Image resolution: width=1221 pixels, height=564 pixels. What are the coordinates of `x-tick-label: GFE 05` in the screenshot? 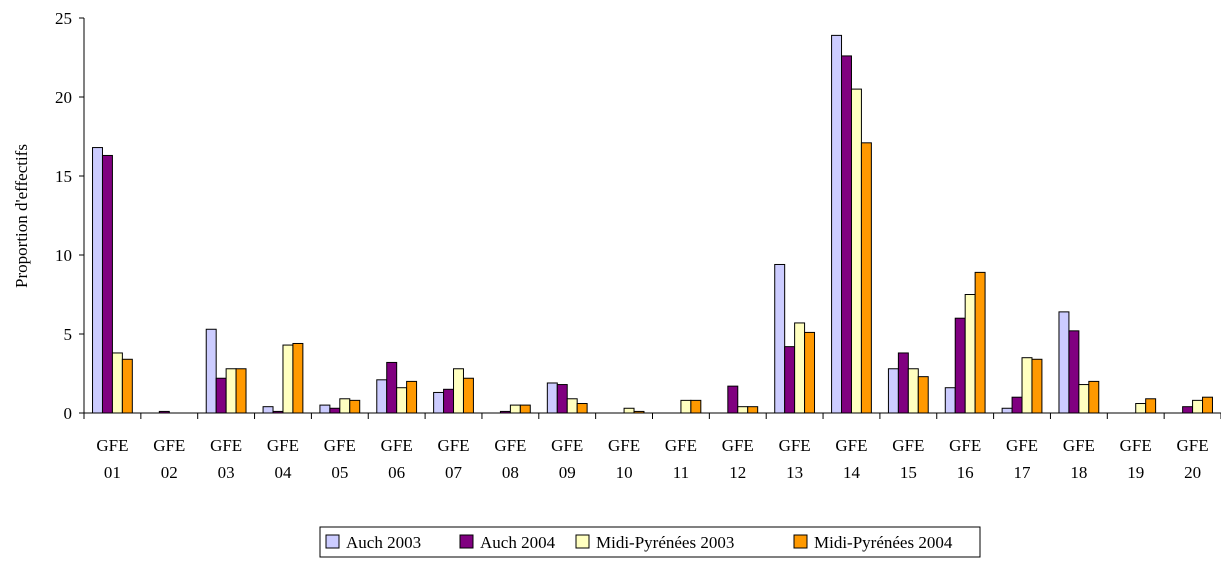 It's located at (340, 459).